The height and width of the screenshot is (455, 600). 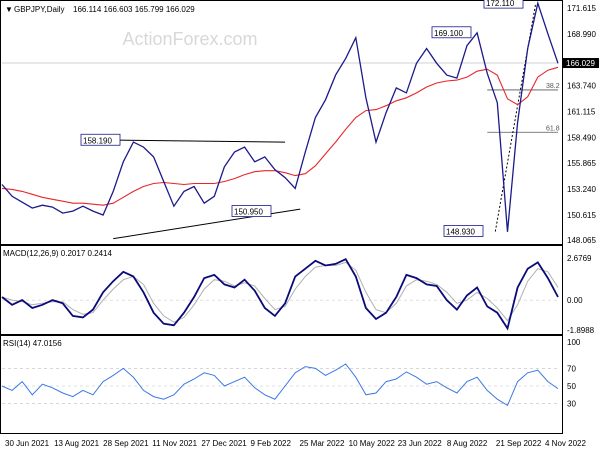 What do you see at coordinates (581, 163) in the screenshot?
I see `price-axis-label: 155.865` at bounding box center [581, 163].